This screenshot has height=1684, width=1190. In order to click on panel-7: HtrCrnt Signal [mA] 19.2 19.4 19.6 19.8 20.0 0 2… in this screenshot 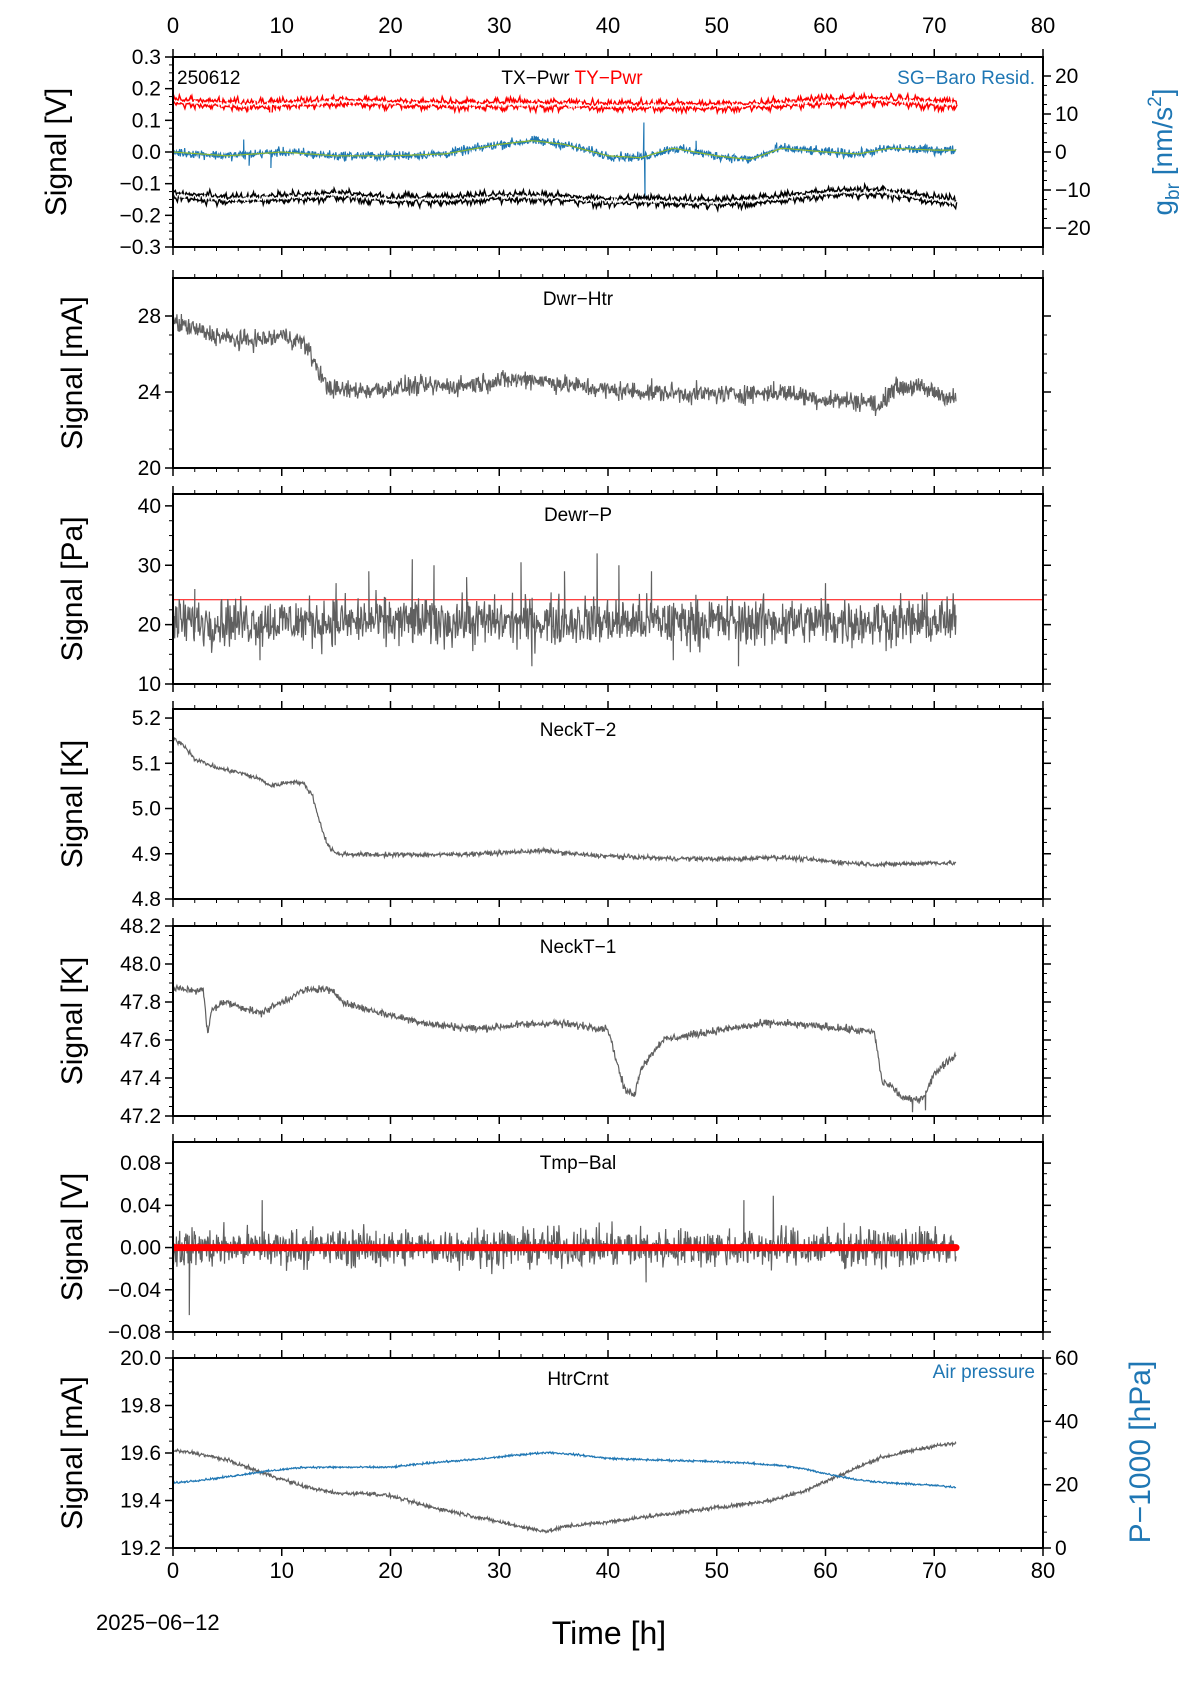, I will do `click(567, 1453)`.